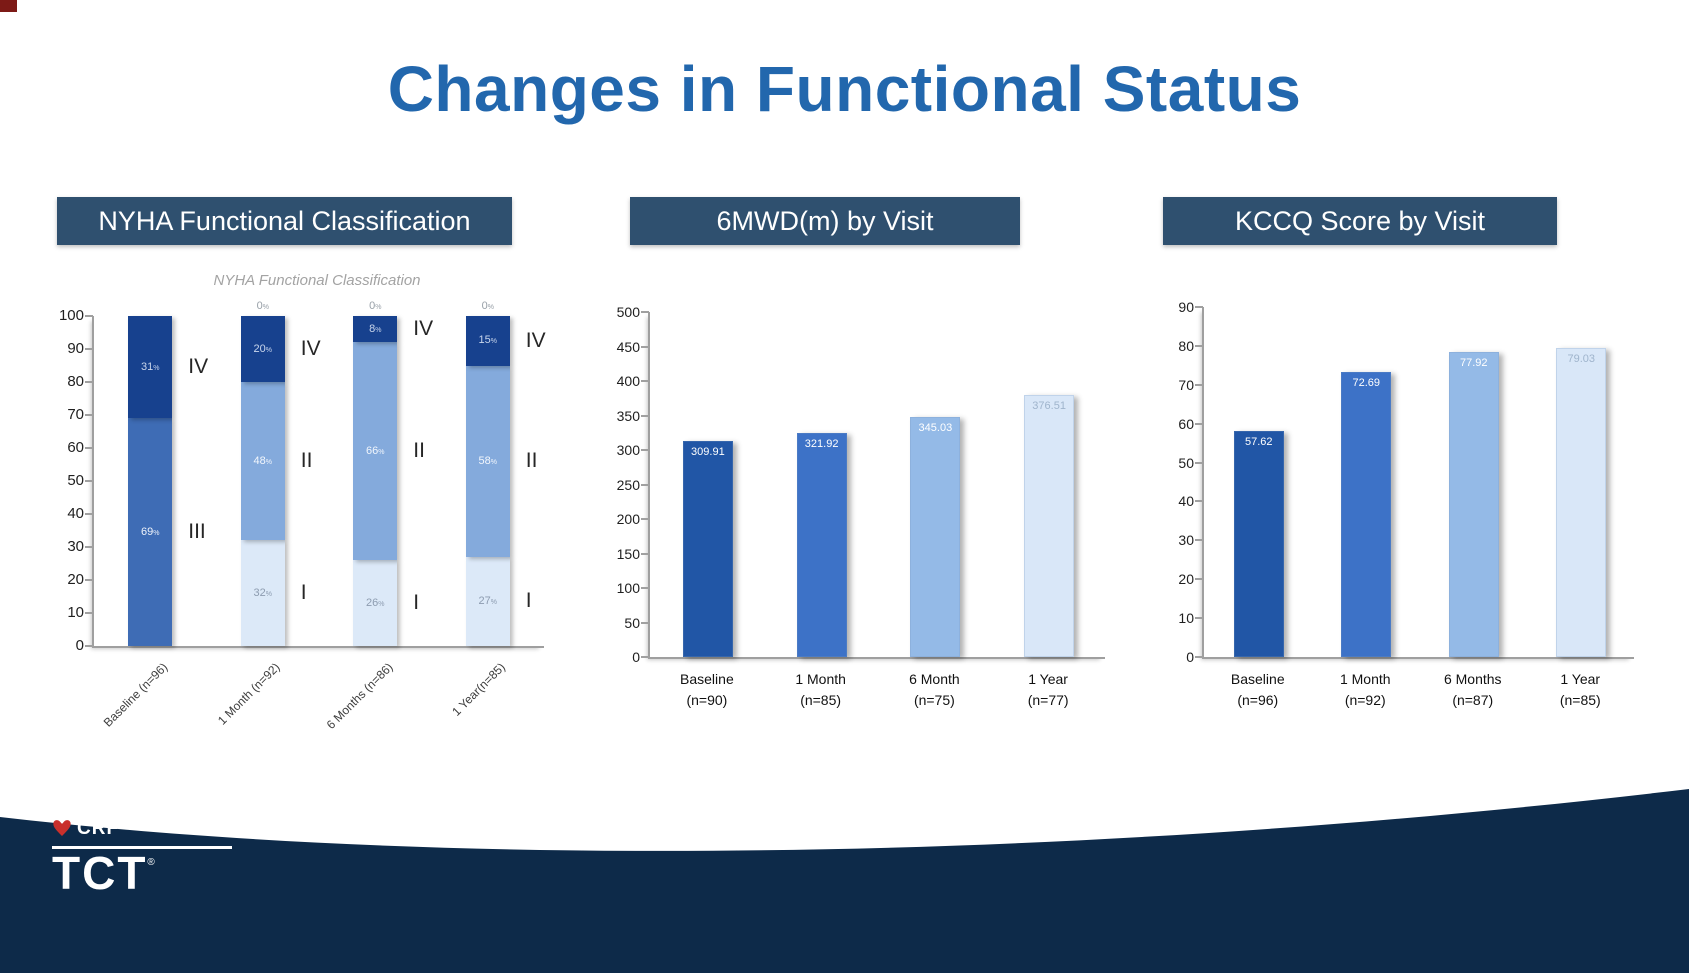 This screenshot has height=973, width=1689. I want to click on nyha-class-roman-label: III, so click(197, 532).